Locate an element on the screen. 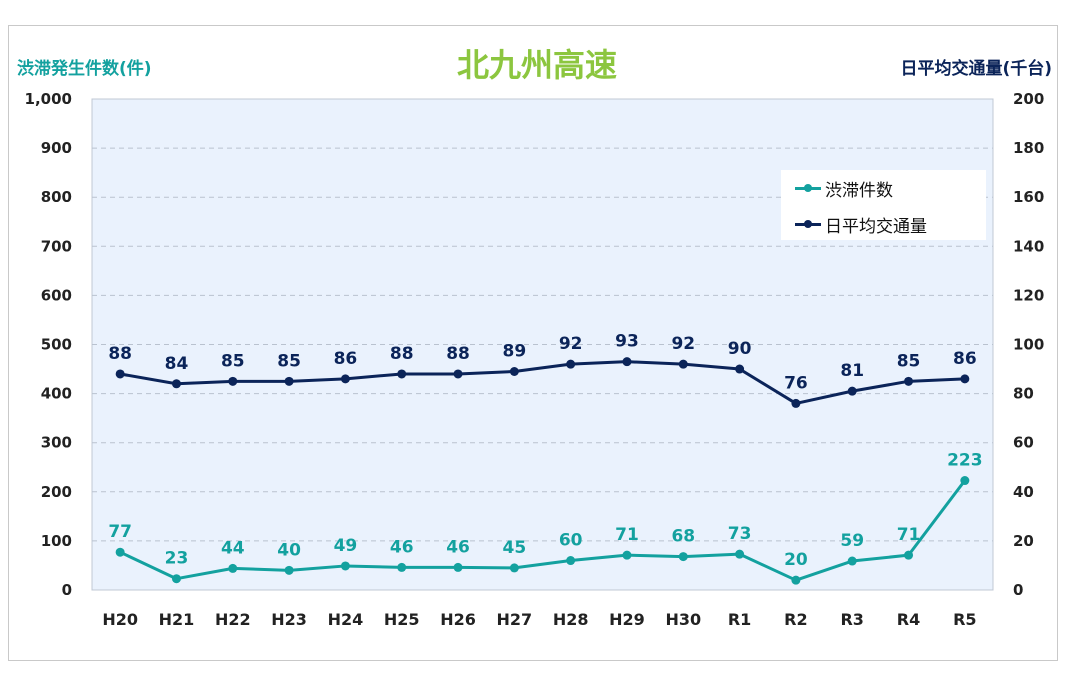  right-axis-tick: 20 is located at coordinates (1023, 541).